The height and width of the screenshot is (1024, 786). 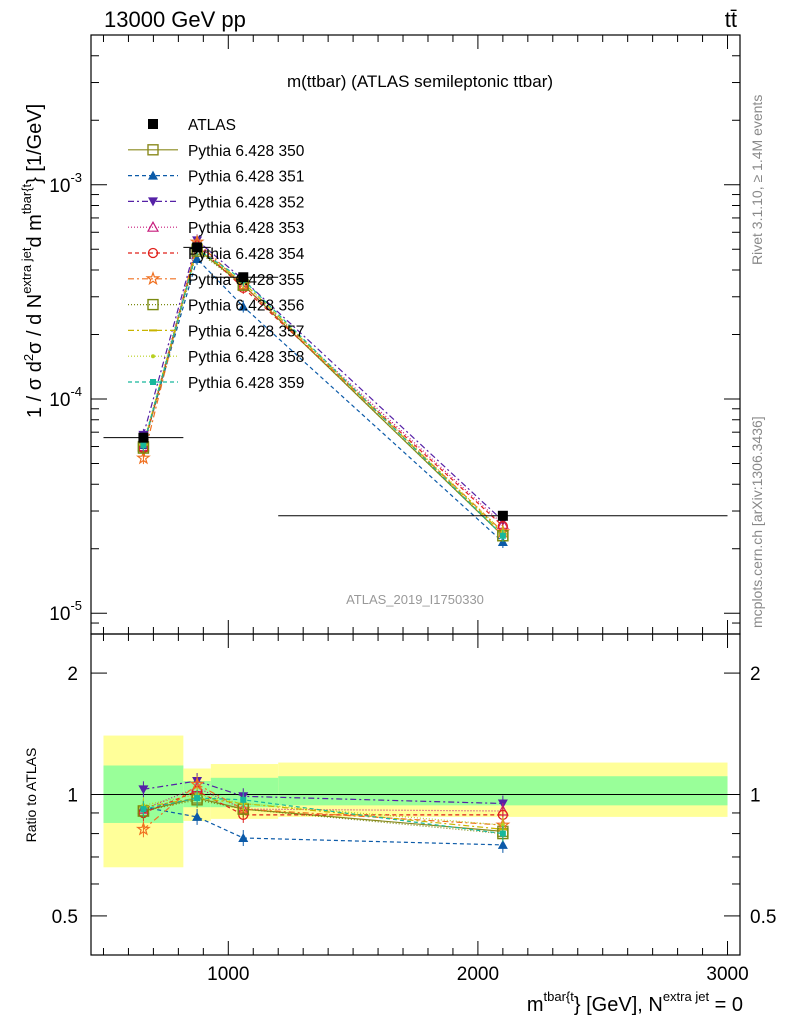 What do you see at coordinates (757, 180) in the screenshot?
I see `rivet-label: Rivet 3.1.10, ≥ 1.4M events` at bounding box center [757, 180].